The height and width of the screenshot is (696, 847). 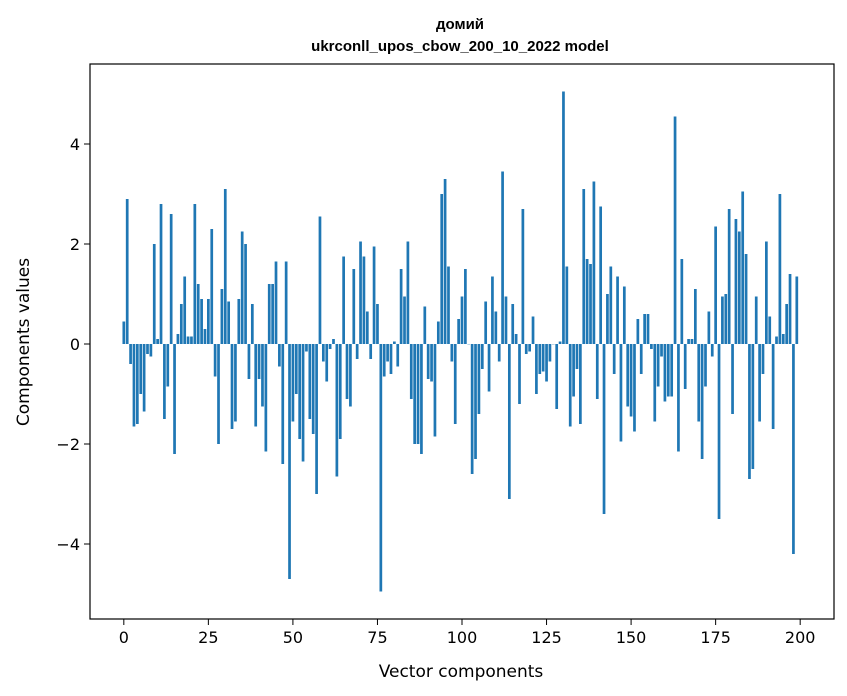 What do you see at coordinates (75, 344) in the screenshot?
I see `y-tick-label: 0` at bounding box center [75, 344].